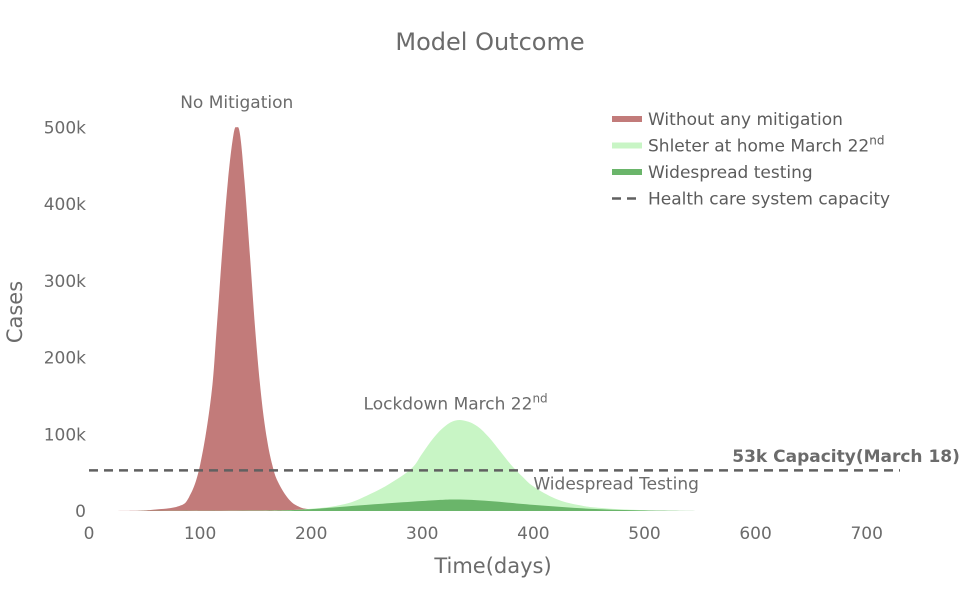 The image size is (980, 600). I want to click on x-axis-title: Time(days), so click(492, 566).